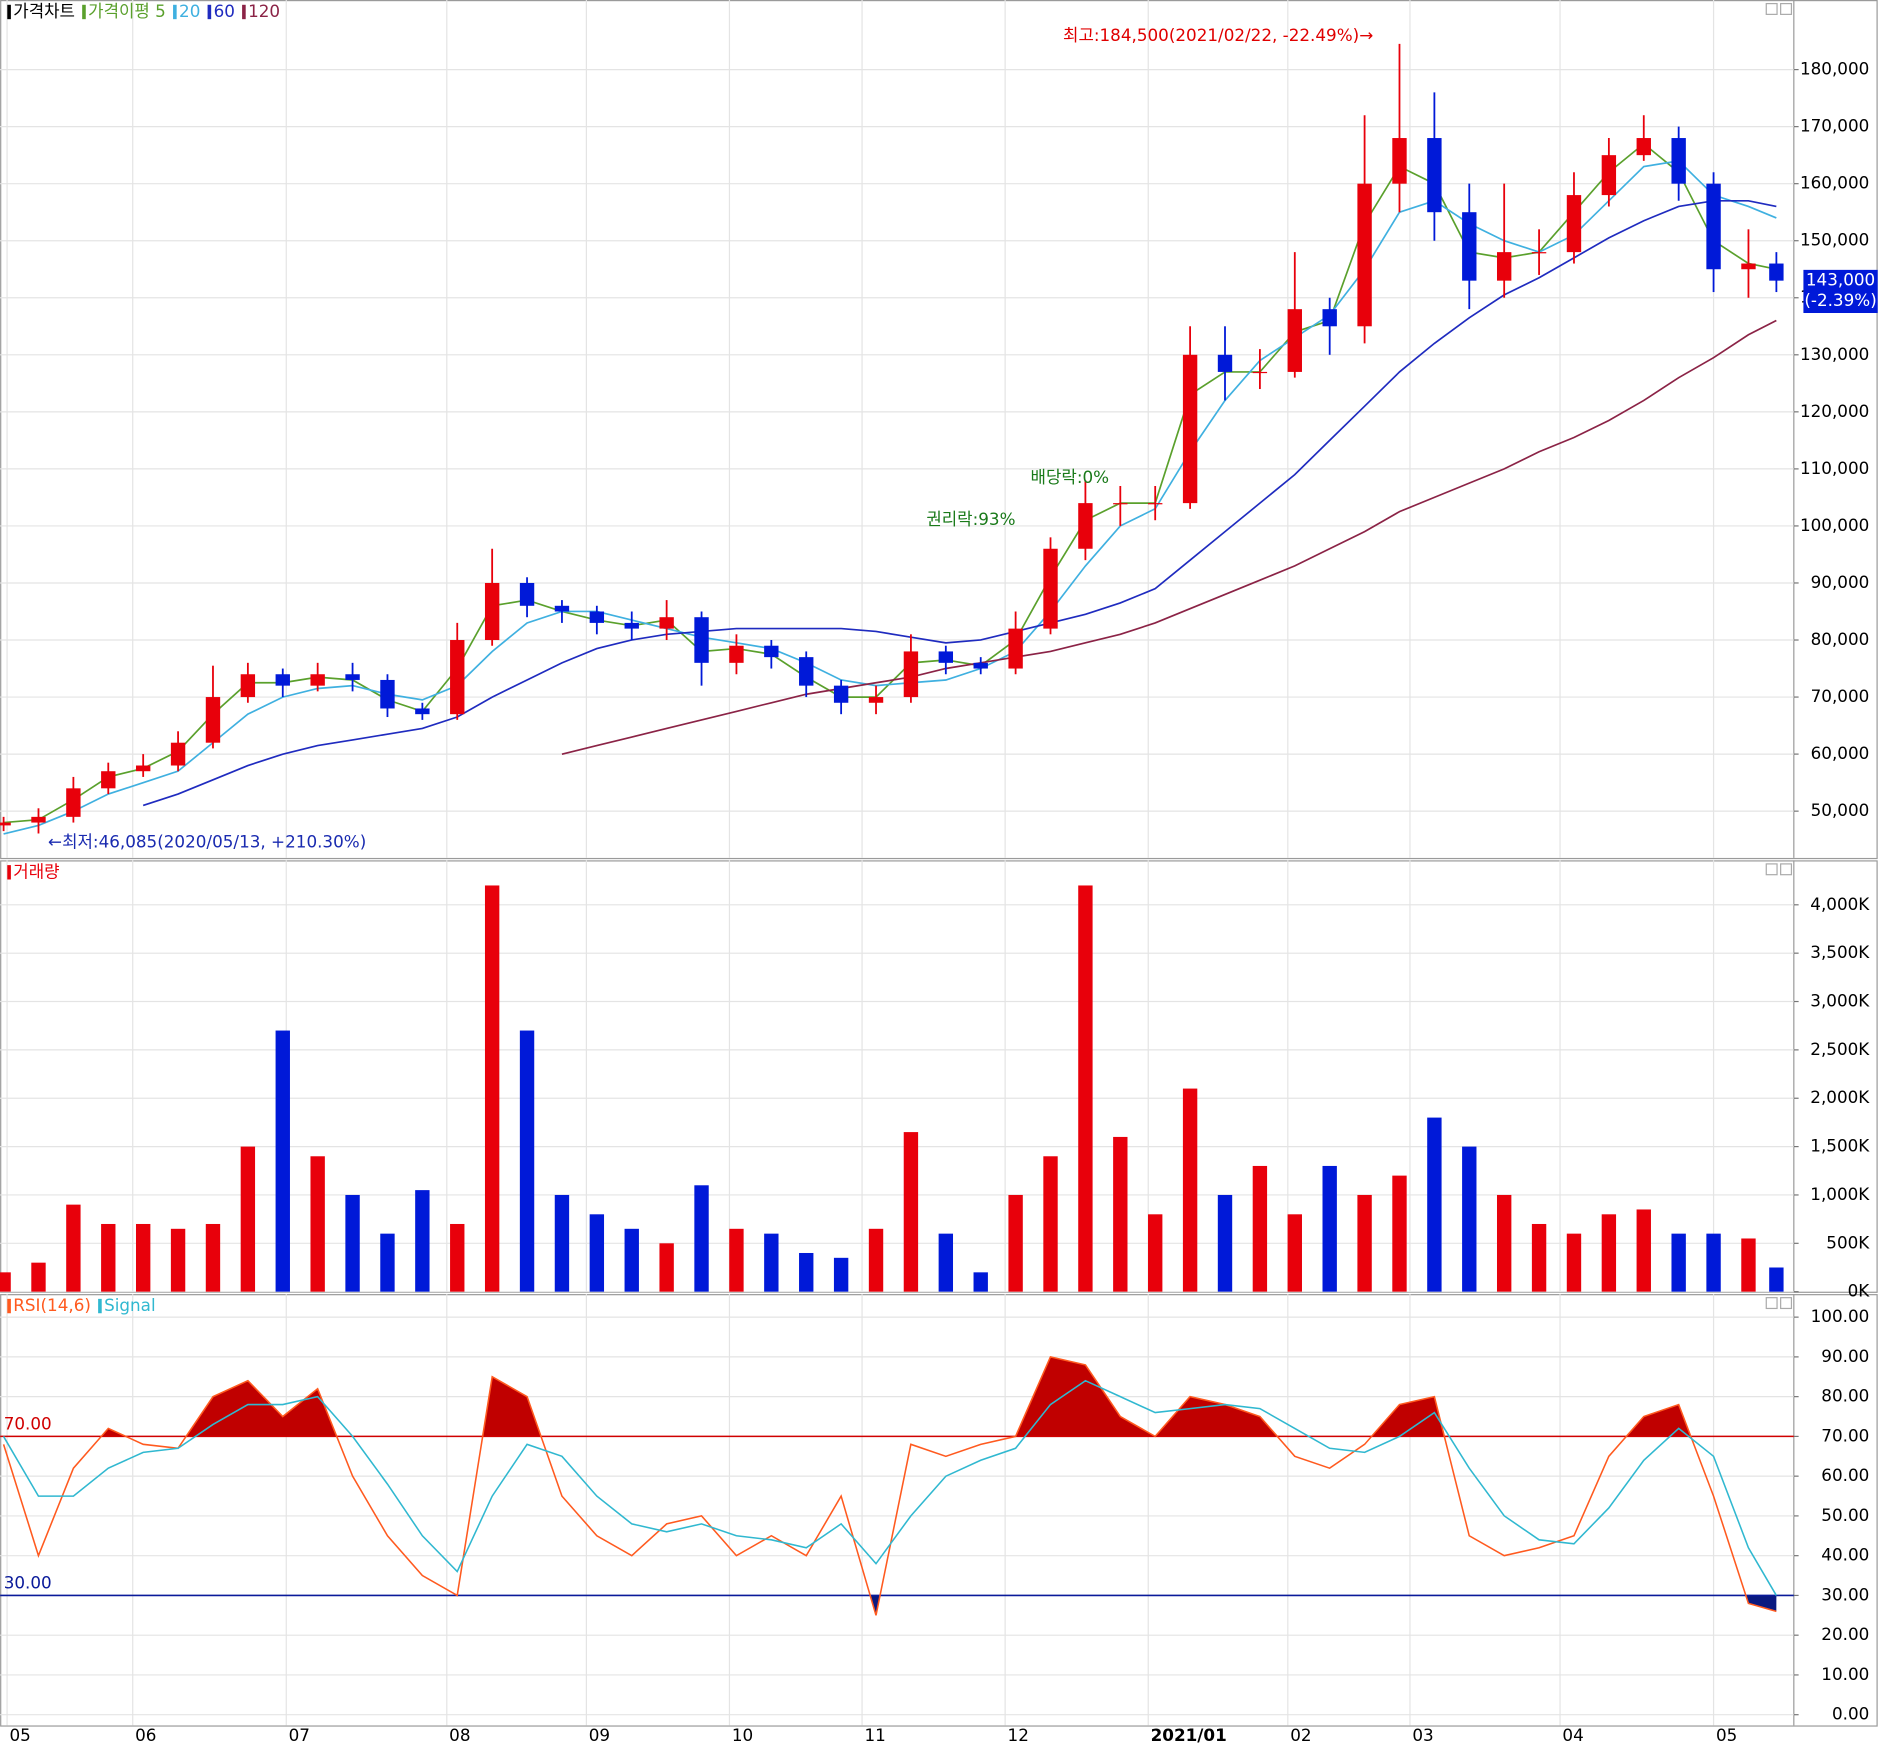  What do you see at coordinates (1834, 126) in the screenshot?
I see `y-tick-label: 170,000` at bounding box center [1834, 126].